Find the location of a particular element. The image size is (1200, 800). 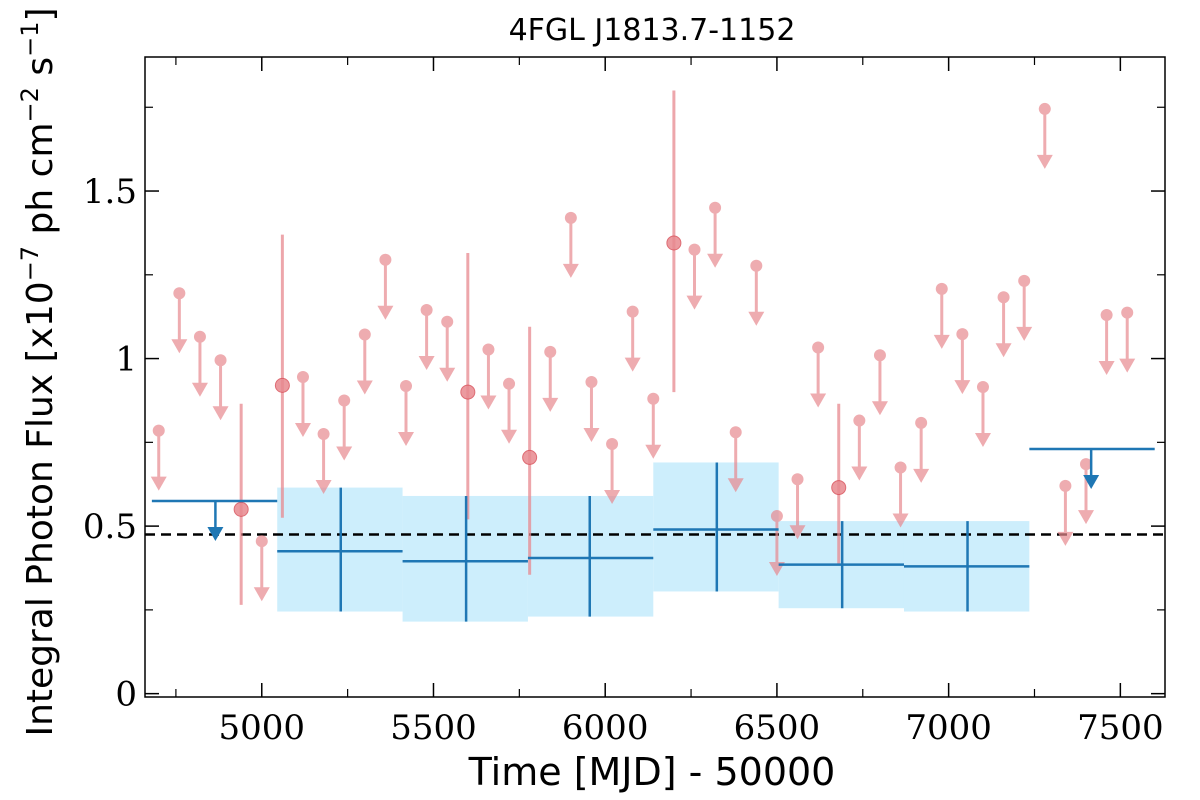

long-bin-upper-limit is located at coordinates (1092, 468).